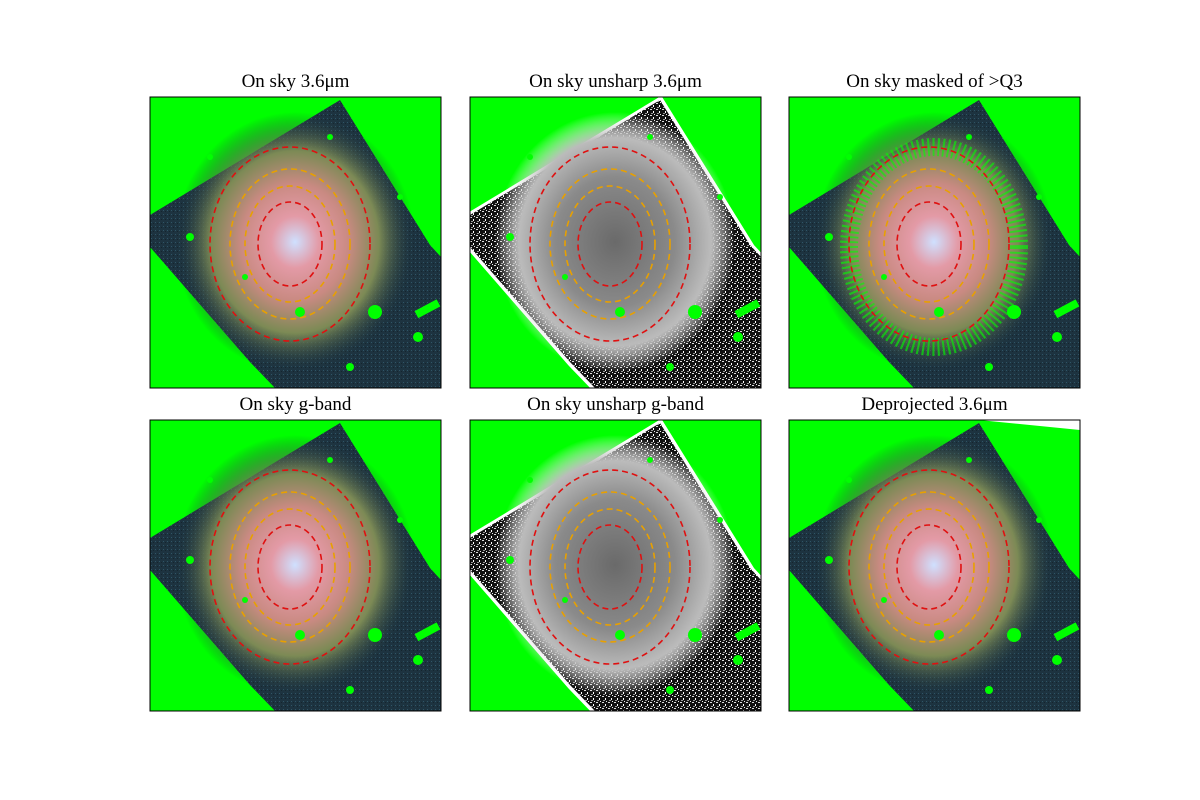 Image resolution: width=1200 pixels, height=800 pixels. Describe the element at coordinates (615, 404) in the screenshot. I see `panel-title: On sky unsharp g-band` at that location.